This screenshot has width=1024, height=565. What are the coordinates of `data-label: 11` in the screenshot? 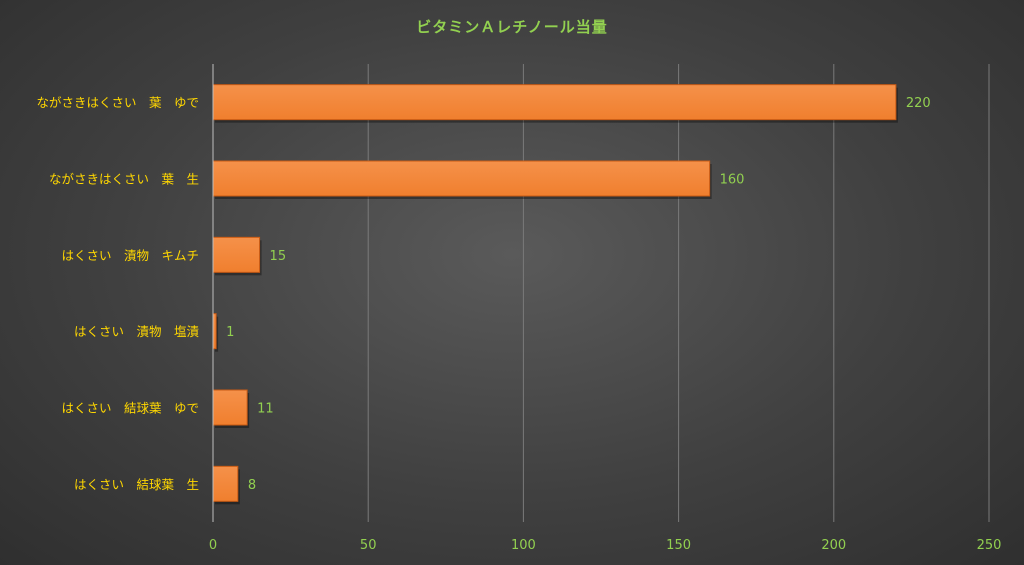 It's located at (265, 409).